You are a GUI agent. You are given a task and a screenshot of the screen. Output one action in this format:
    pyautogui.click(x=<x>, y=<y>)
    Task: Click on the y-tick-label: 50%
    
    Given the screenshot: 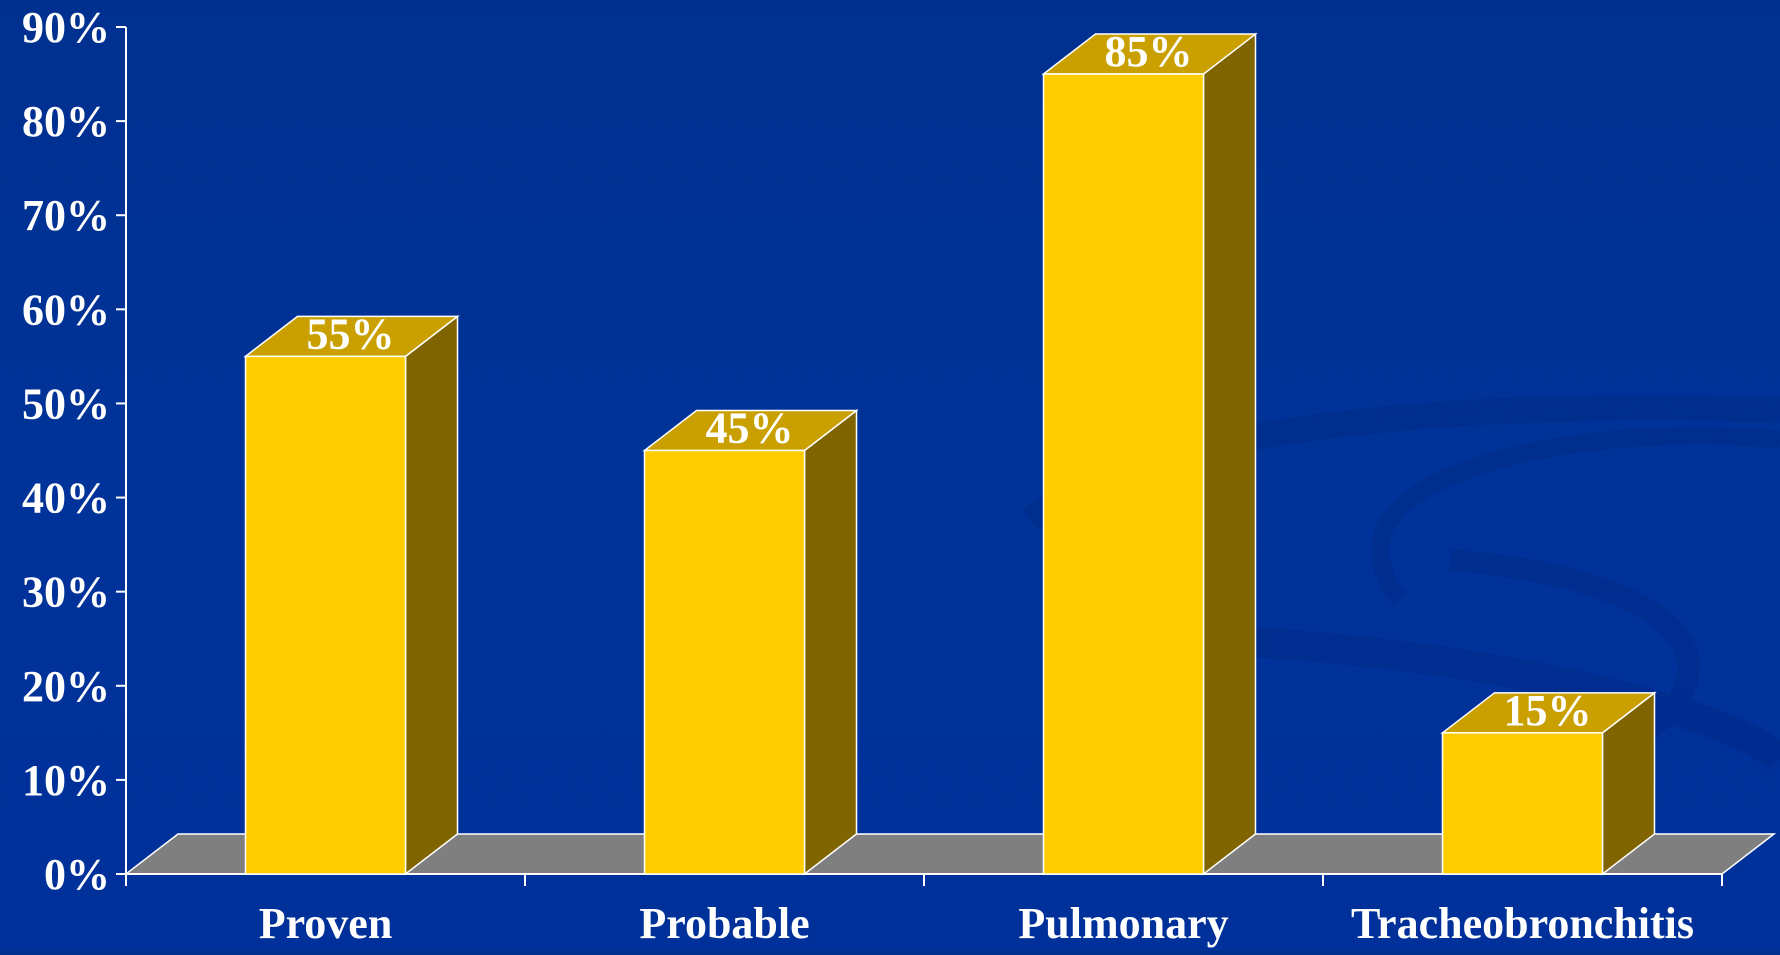 What is the action you would take?
    pyautogui.click(x=66, y=403)
    